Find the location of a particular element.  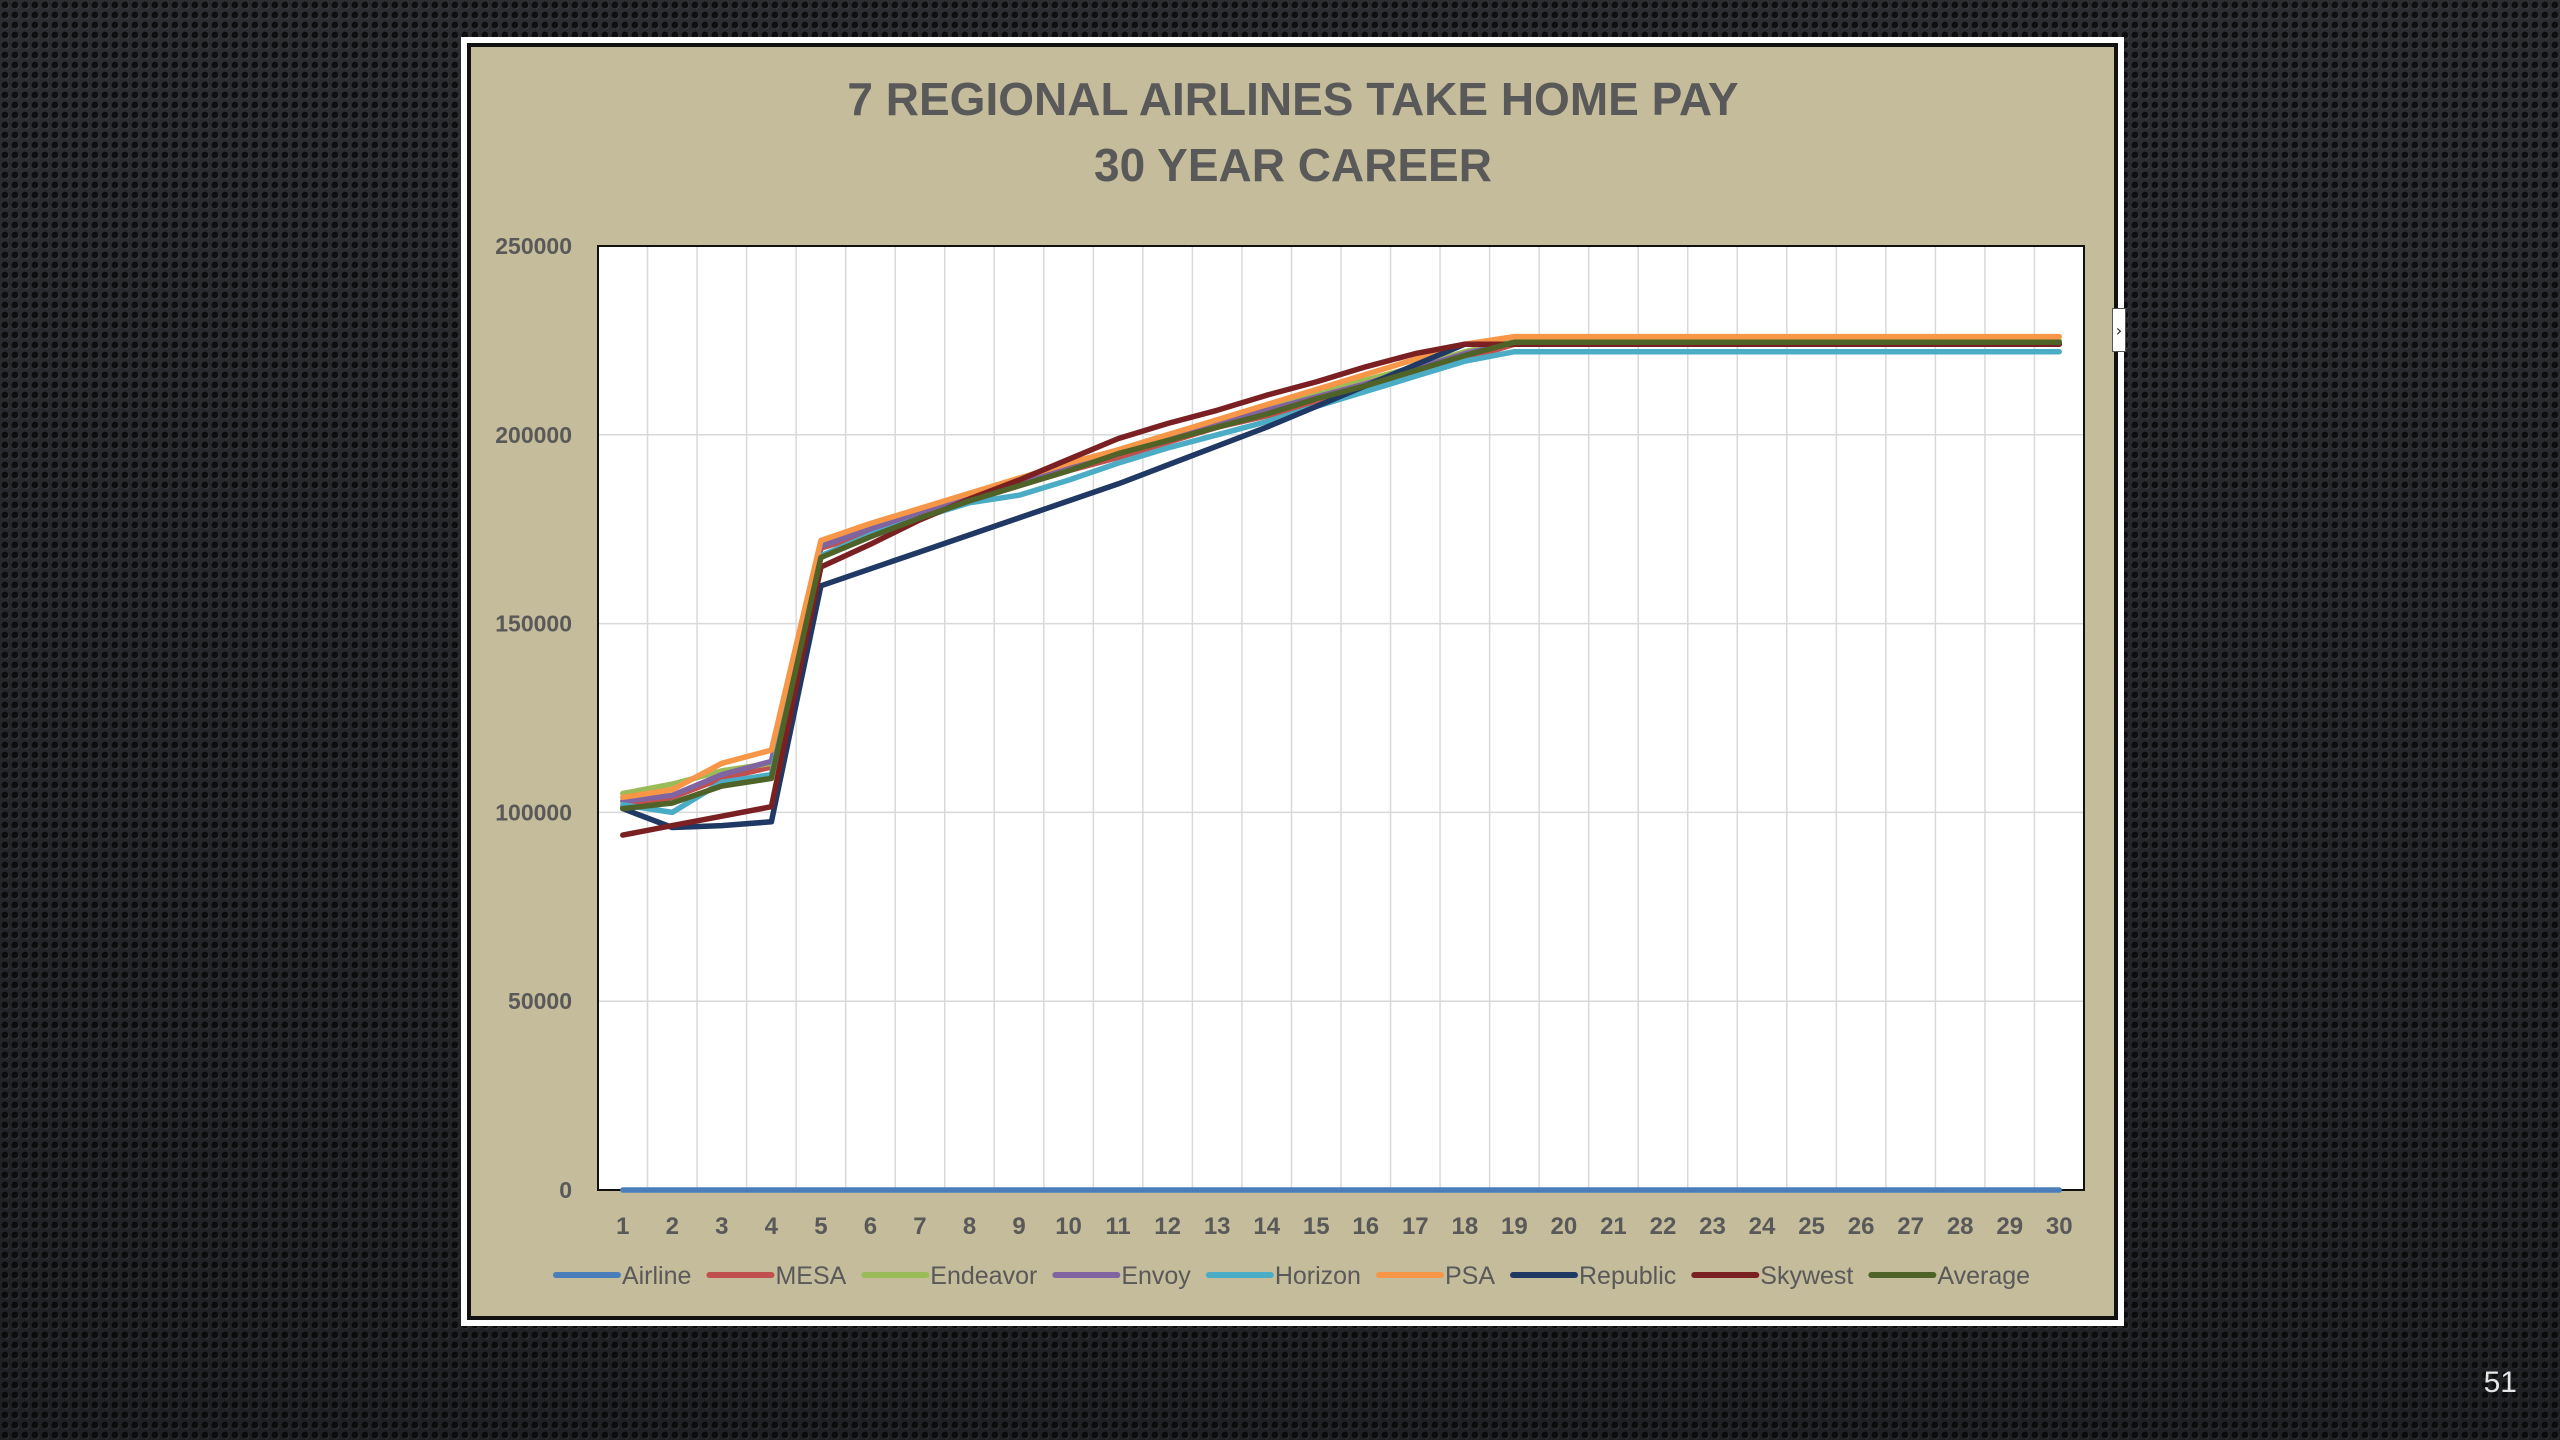

x-tick-label: 5 is located at coordinates (820, 1226).